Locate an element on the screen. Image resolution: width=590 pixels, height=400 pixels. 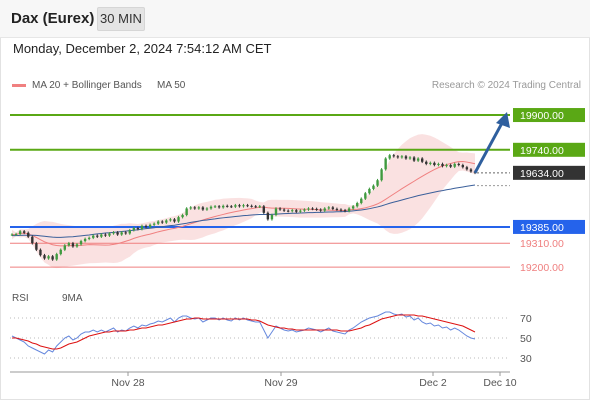
ma50-label: MA 50 is located at coordinates (171, 85).